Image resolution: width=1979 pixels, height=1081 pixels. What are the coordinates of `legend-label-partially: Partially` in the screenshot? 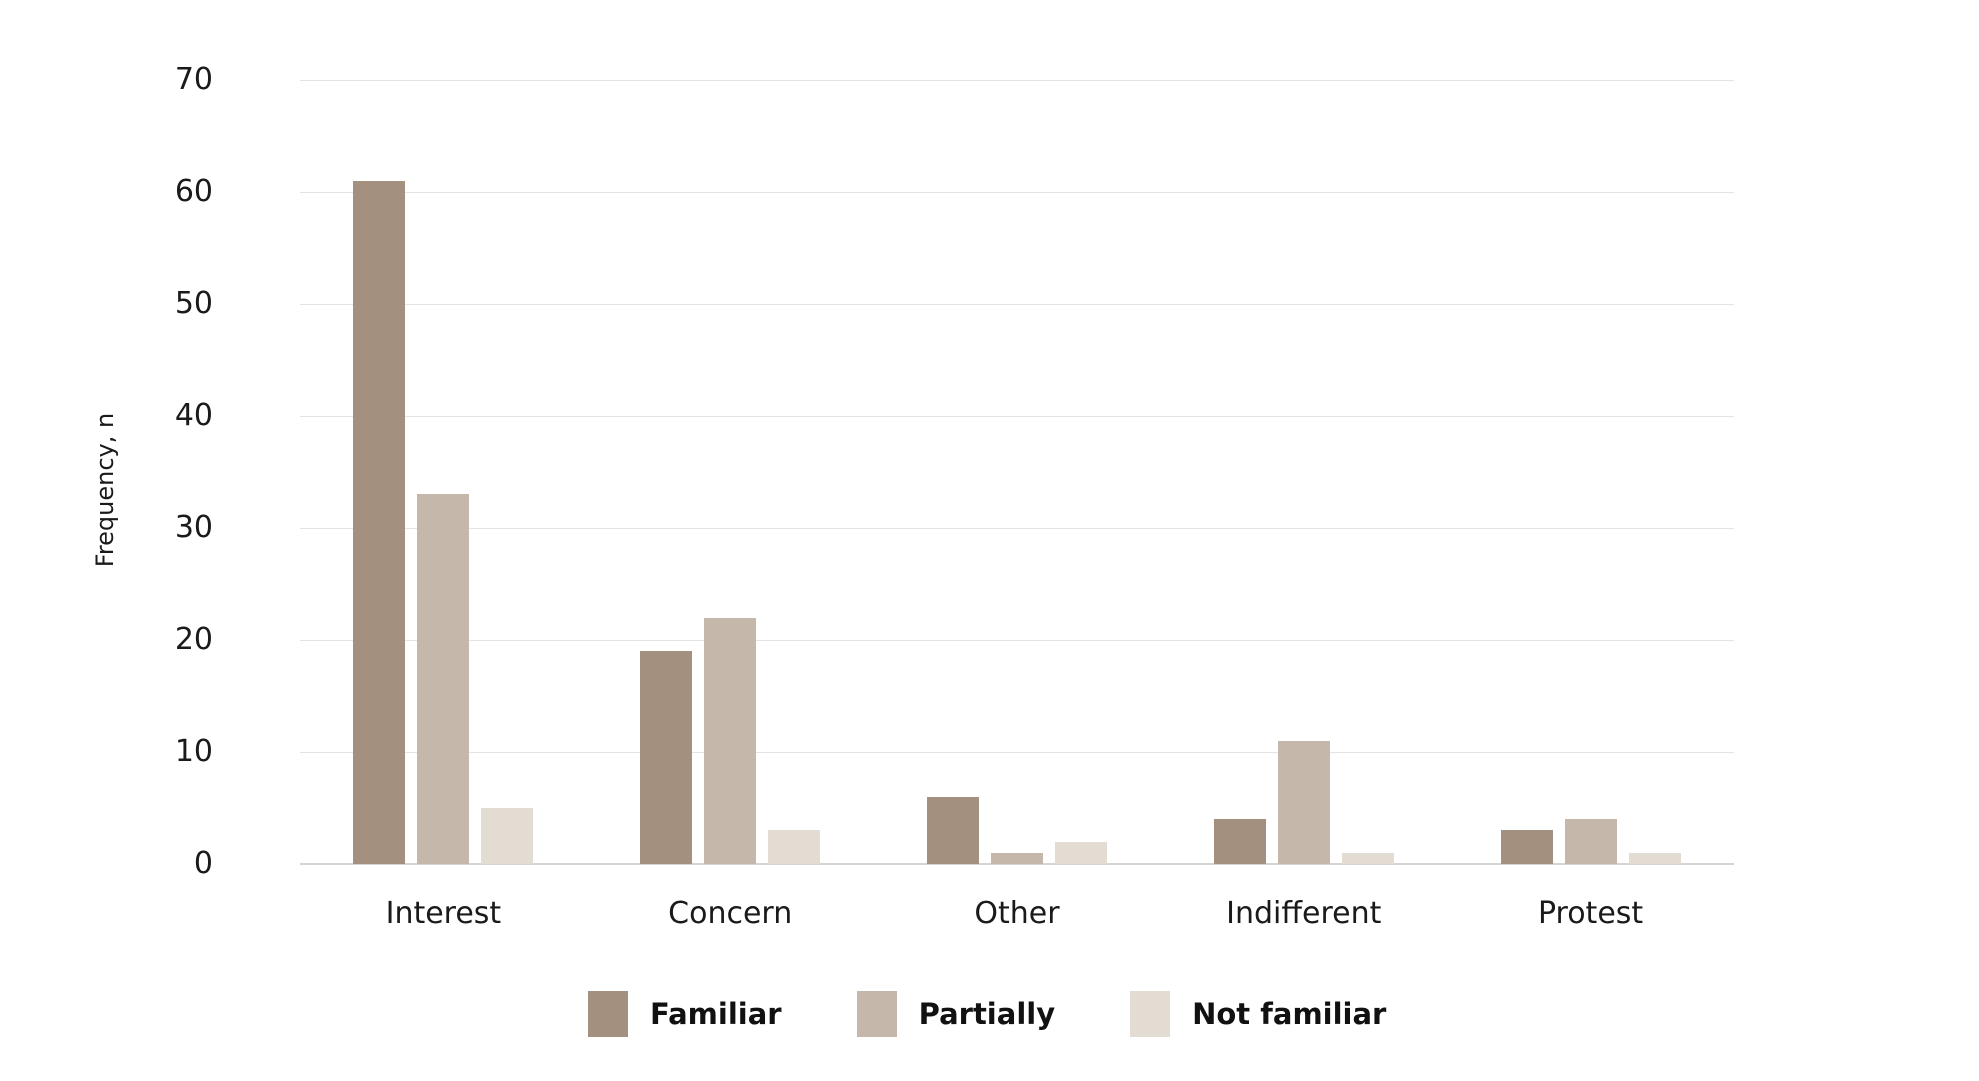 It's located at (987, 1014).